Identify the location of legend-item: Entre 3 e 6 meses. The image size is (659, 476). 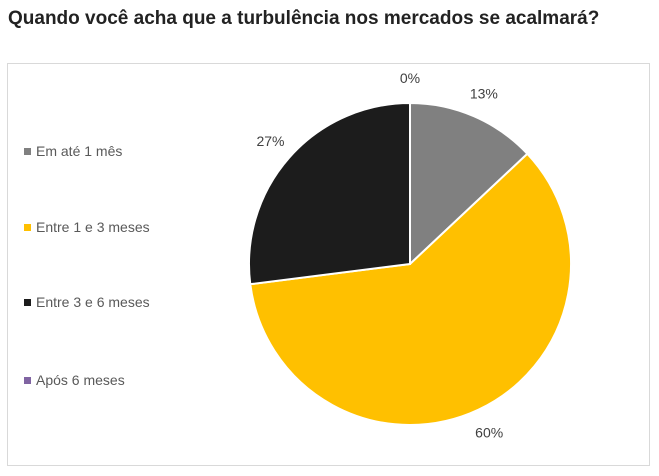
(87, 302).